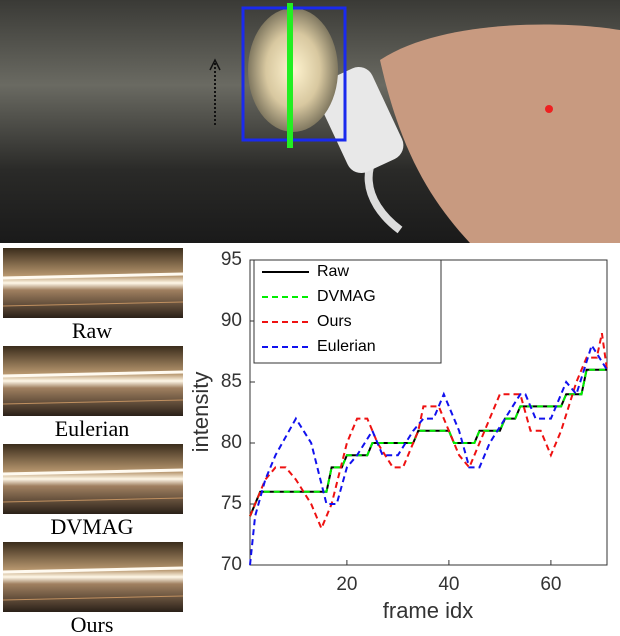 This screenshot has height=636, width=620. I want to click on socket, so click(360, 120).